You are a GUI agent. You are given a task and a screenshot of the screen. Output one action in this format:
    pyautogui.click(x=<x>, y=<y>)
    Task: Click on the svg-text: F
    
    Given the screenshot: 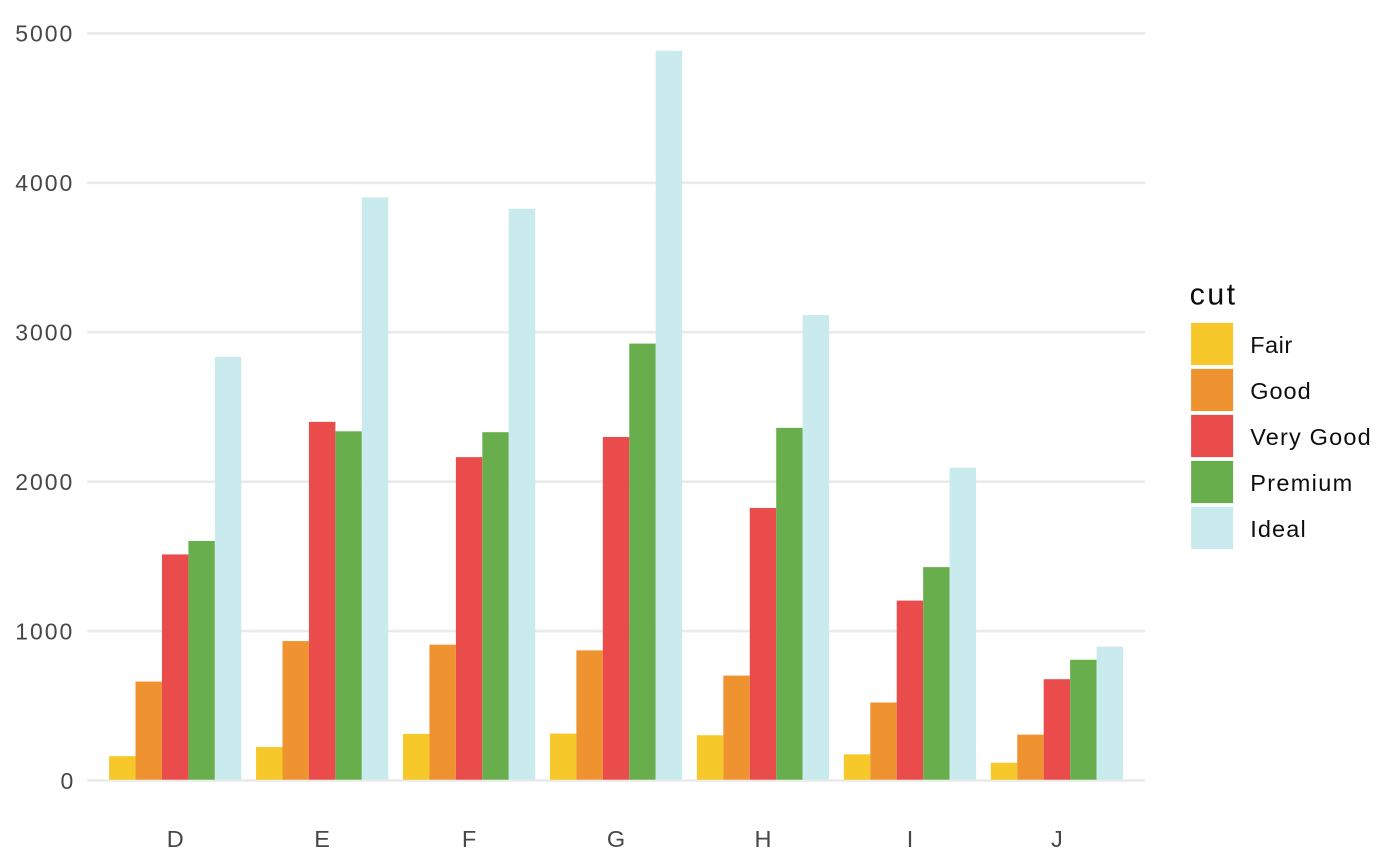 What is the action you would take?
    pyautogui.click(x=469, y=839)
    